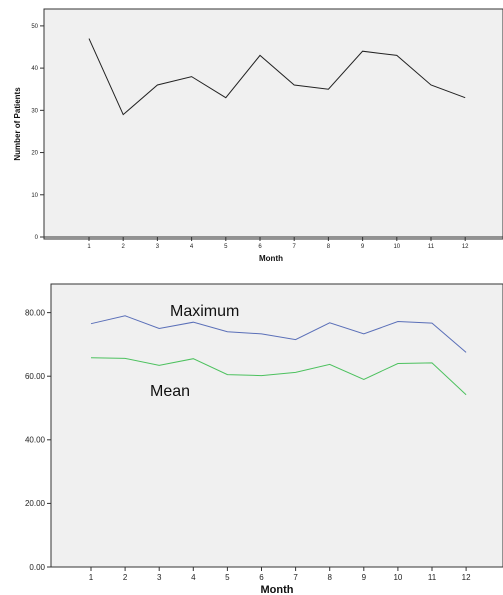  Describe the element at coordinates (34, 69) in the screenshot. I see `y-tick-label: 40` at that location.